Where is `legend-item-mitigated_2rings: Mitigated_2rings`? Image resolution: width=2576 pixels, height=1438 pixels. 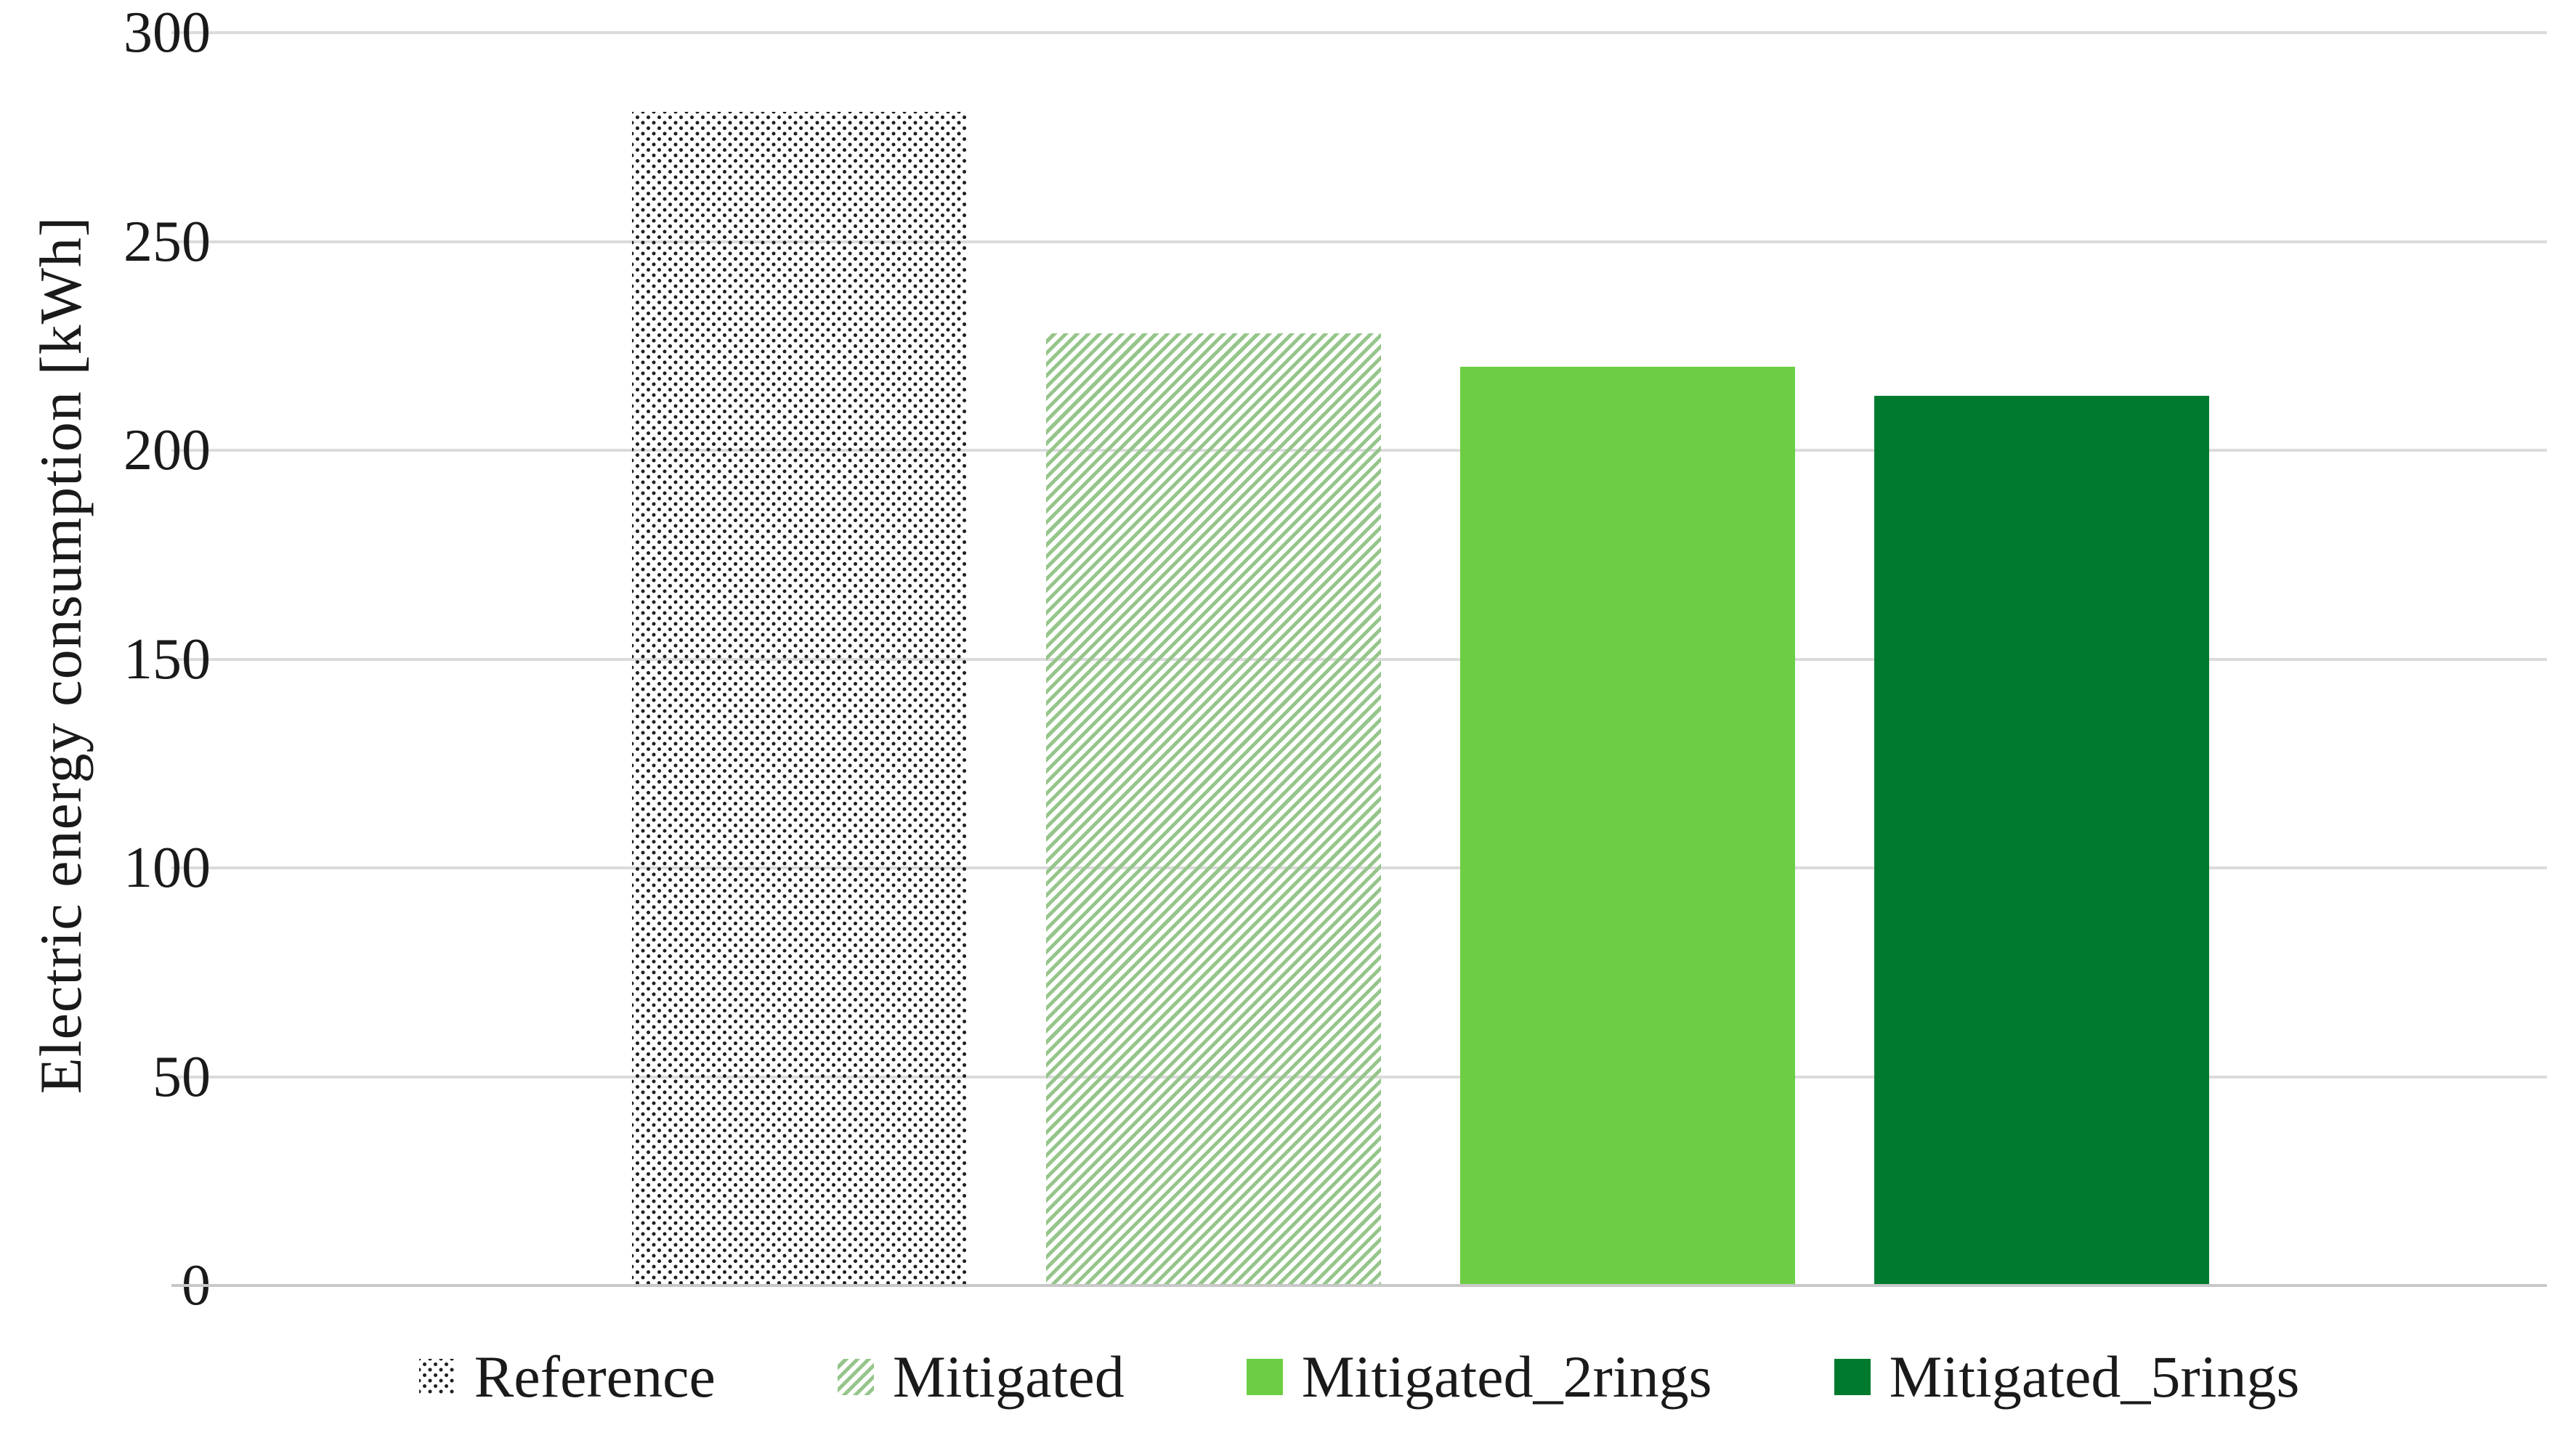 legend-item-mitigated_2rings: Mitigated_2rings is located at coordinates (1479, 1377).